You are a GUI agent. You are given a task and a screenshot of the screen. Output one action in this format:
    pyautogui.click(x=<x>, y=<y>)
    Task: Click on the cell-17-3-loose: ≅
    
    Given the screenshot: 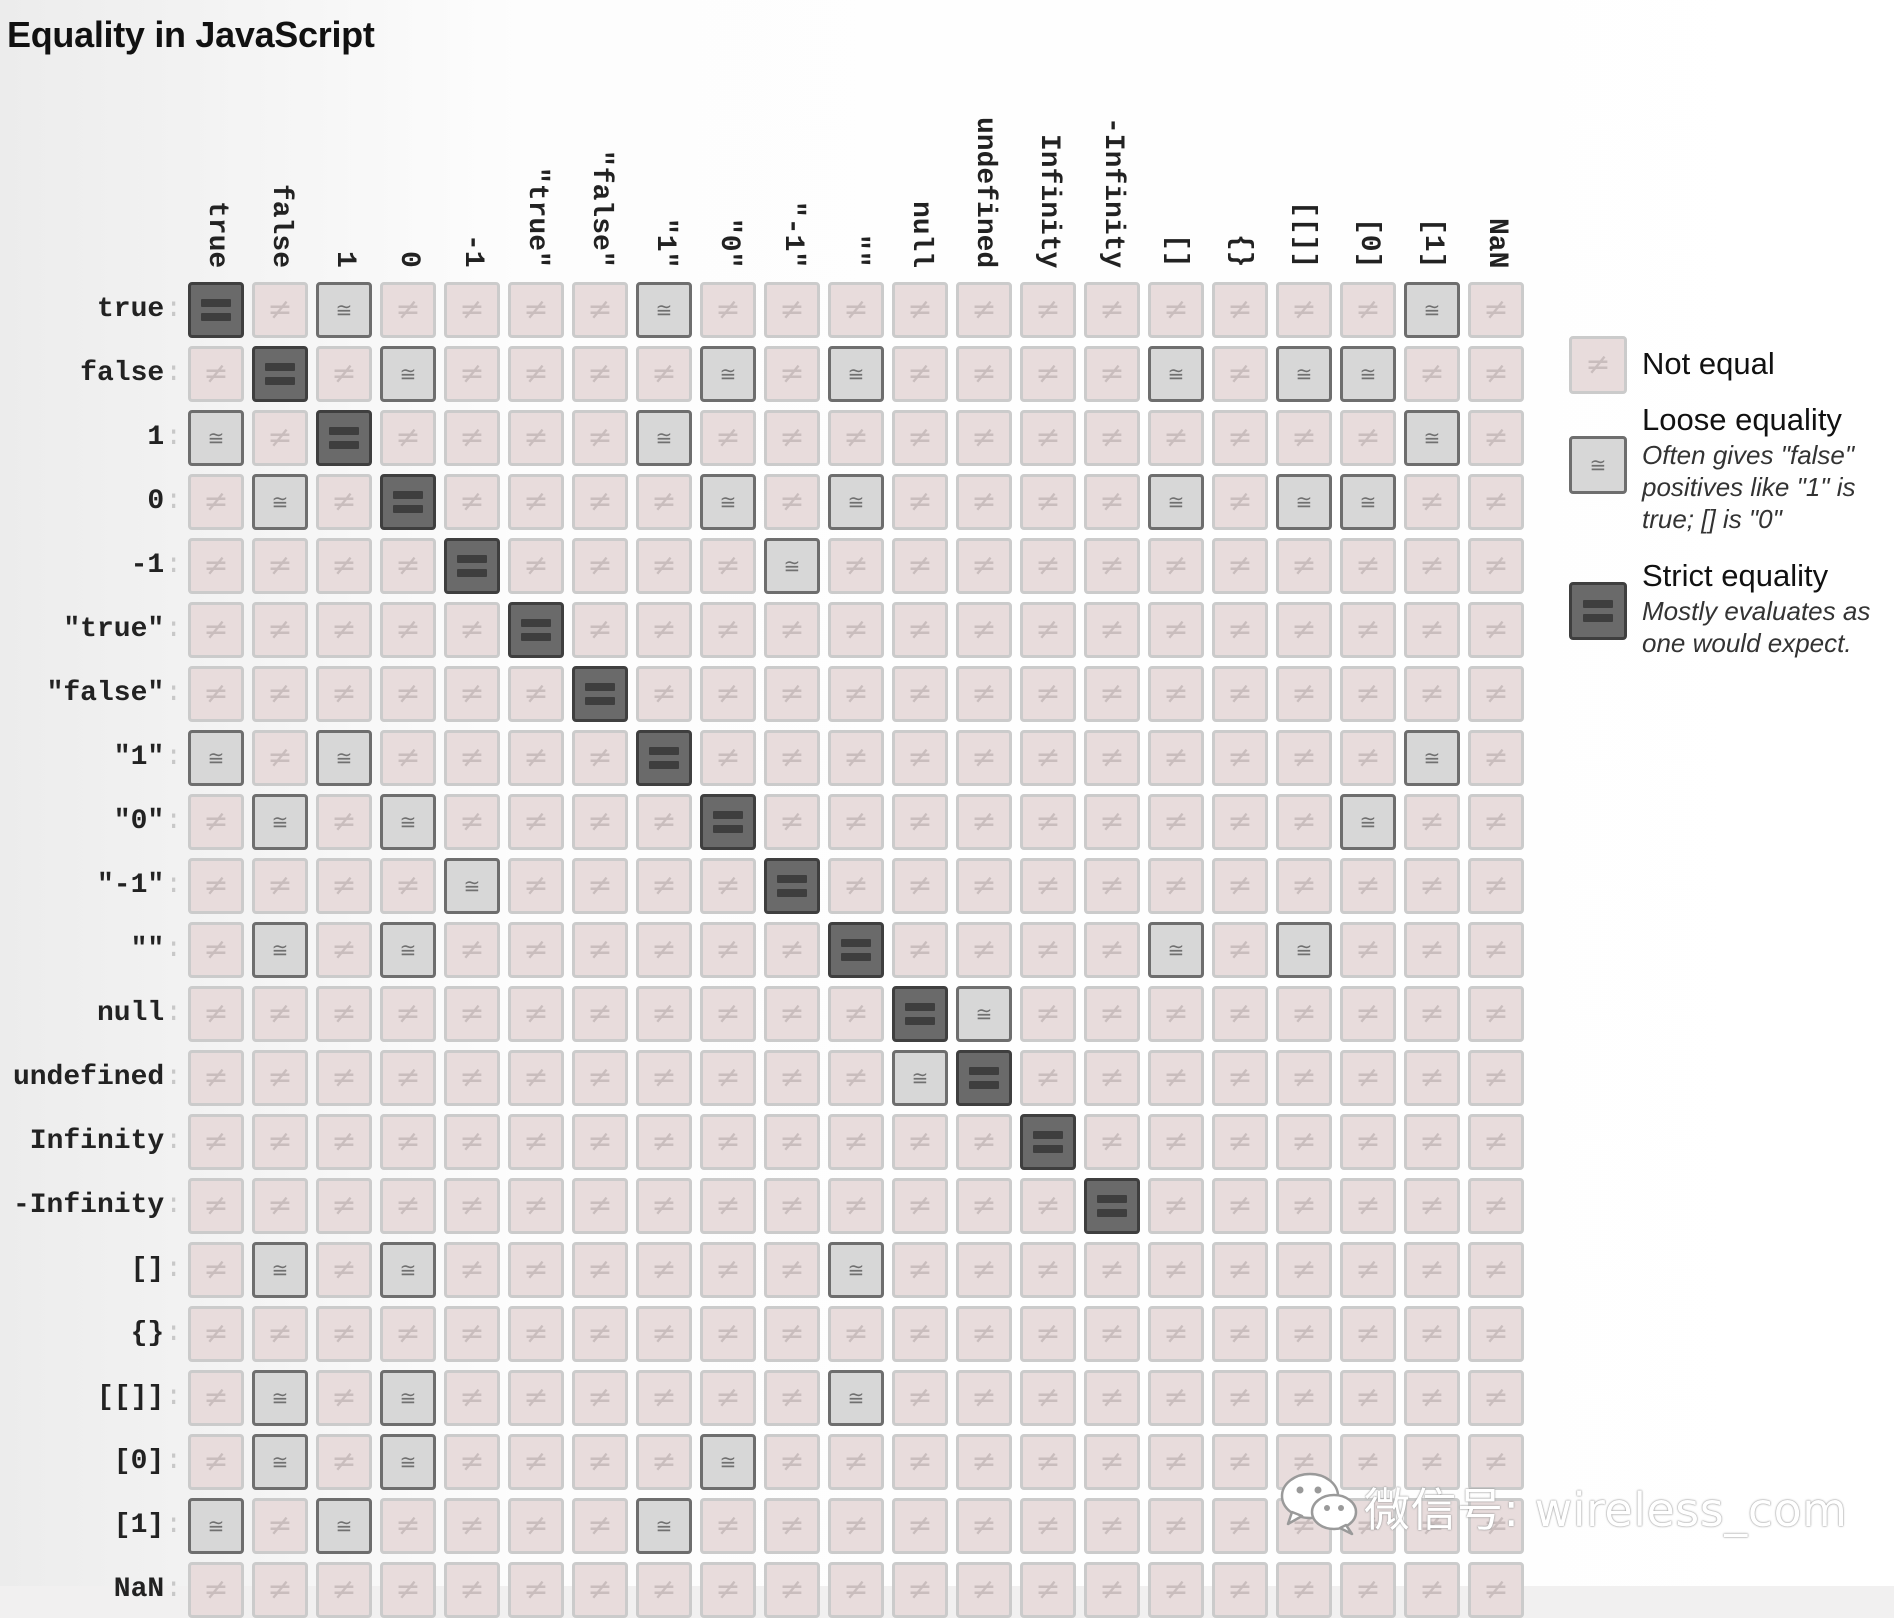 What is the action you would take?
    pyautogui.click(x=408, y=1398)
    